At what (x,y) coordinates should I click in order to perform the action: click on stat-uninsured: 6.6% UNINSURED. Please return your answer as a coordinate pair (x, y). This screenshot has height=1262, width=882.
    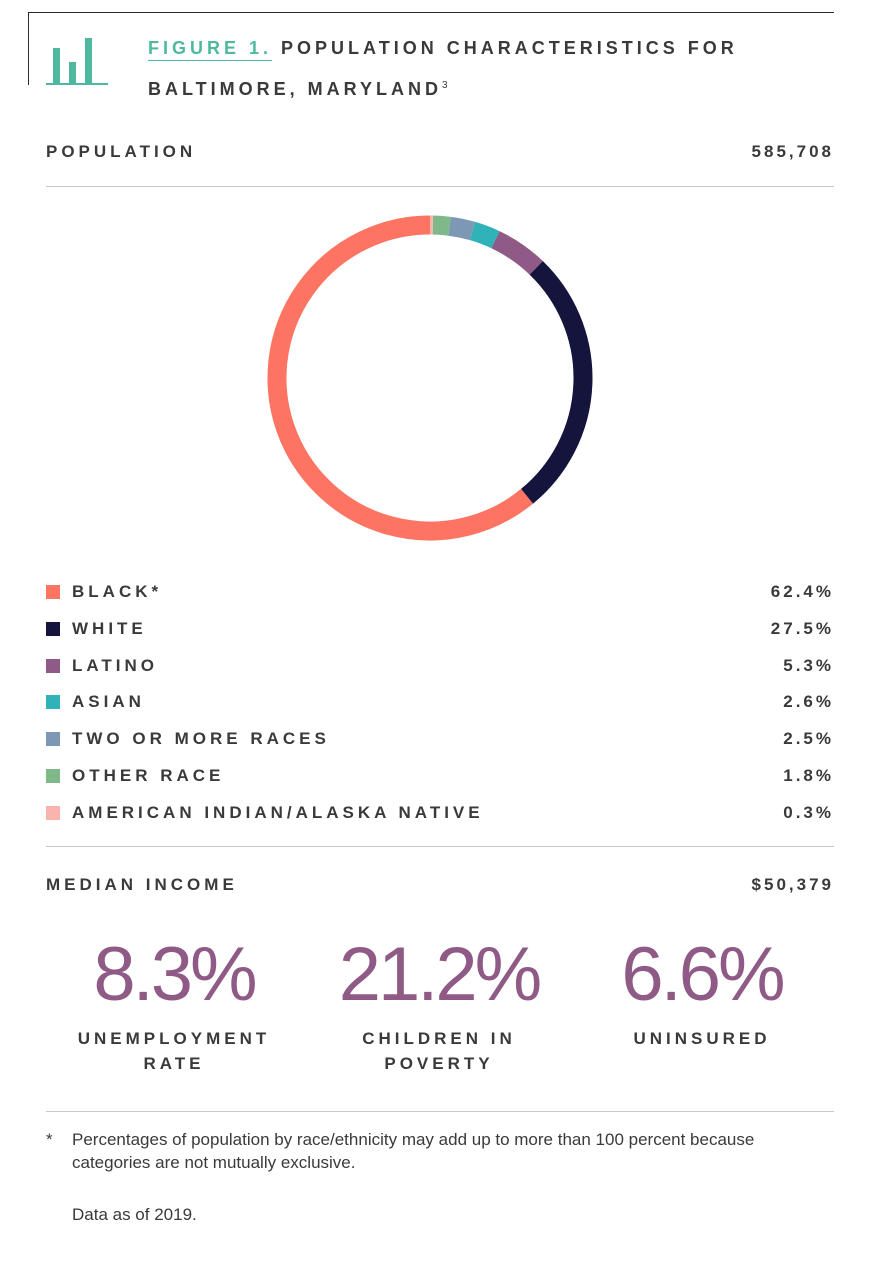
    Looking at the image, I should click on (702, 990).